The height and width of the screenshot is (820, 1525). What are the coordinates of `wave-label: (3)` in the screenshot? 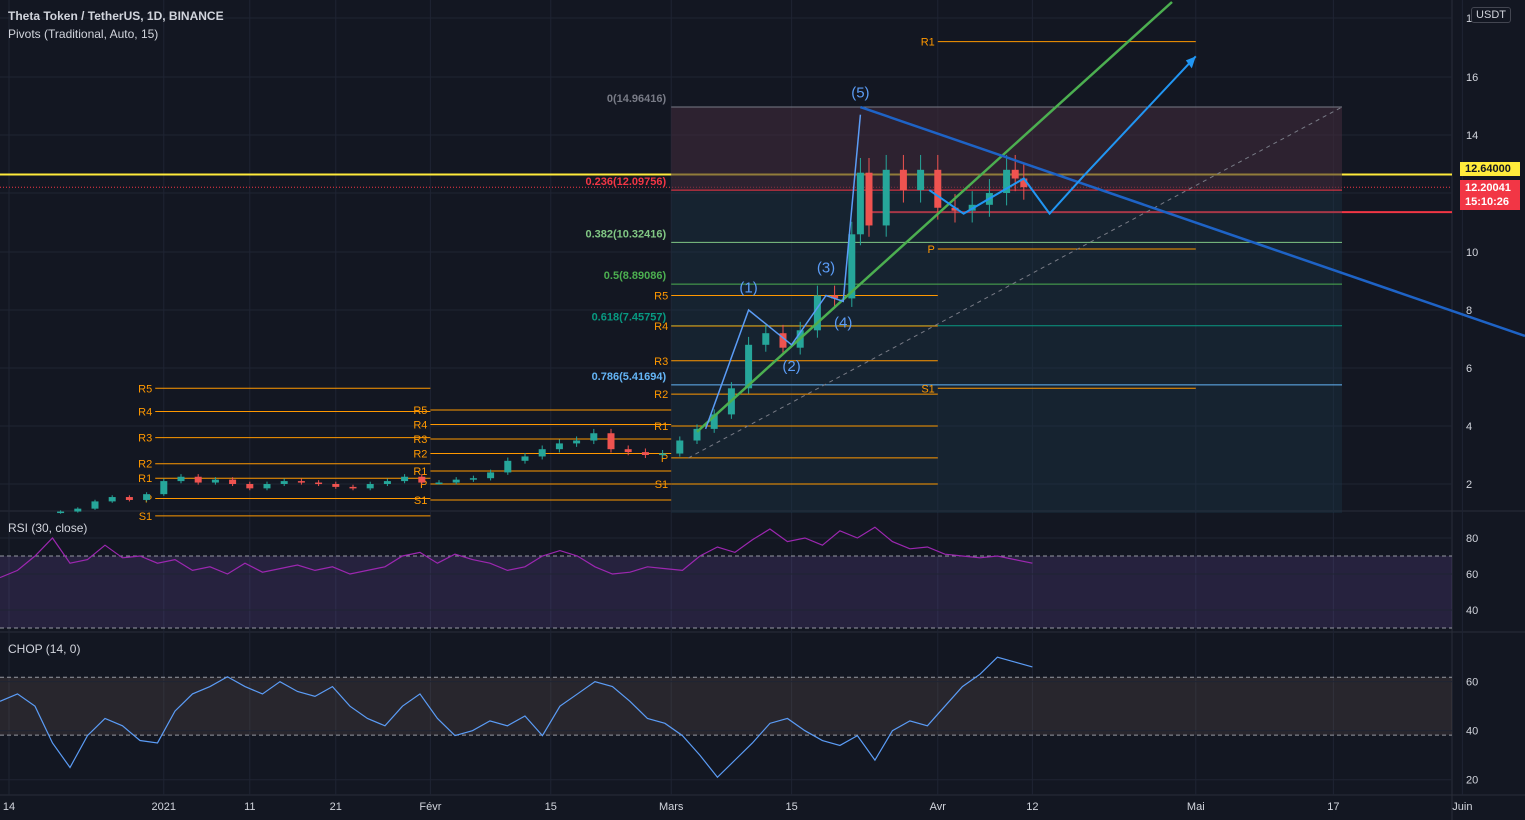 It's located at (826, 267).